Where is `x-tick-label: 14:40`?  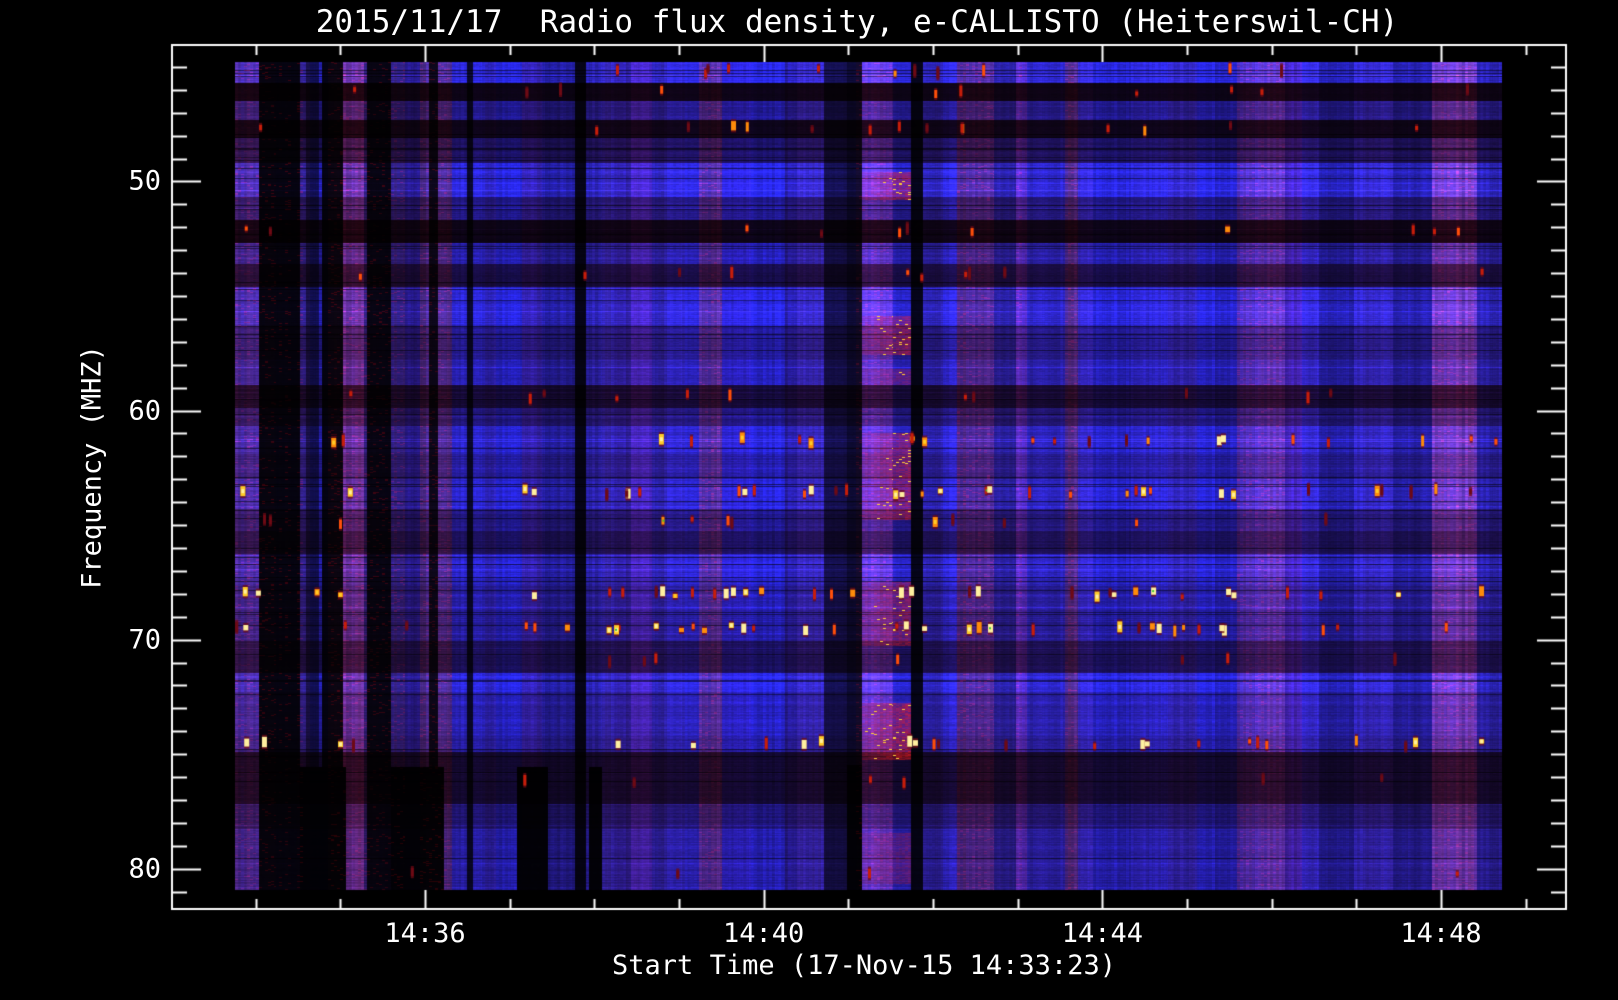
x-tick-label: 14:40 is located at coordinates (764, 933).